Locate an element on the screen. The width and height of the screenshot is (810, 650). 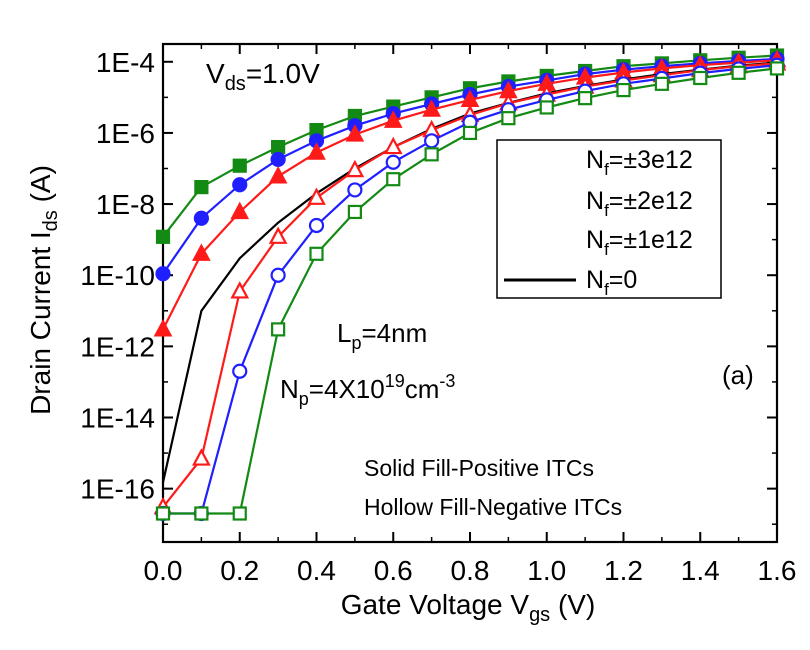
note-negative: Hollow Fill-Negative ITCs is located at coordinates (493, 507).